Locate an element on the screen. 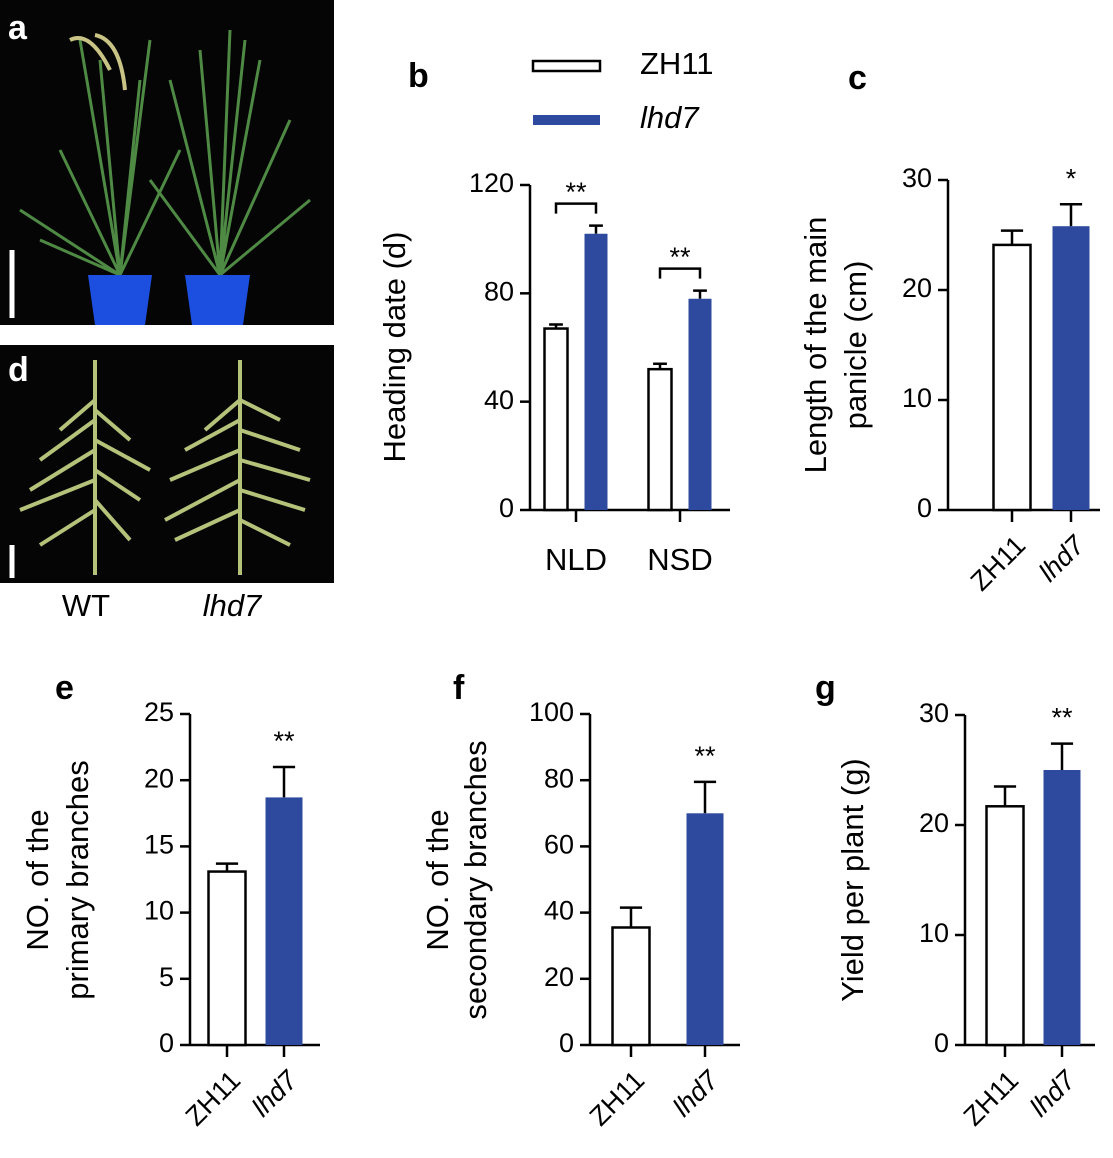 The image size is (1113, 1158). y-tick-label: 25 is located at coordinates (159, 712).